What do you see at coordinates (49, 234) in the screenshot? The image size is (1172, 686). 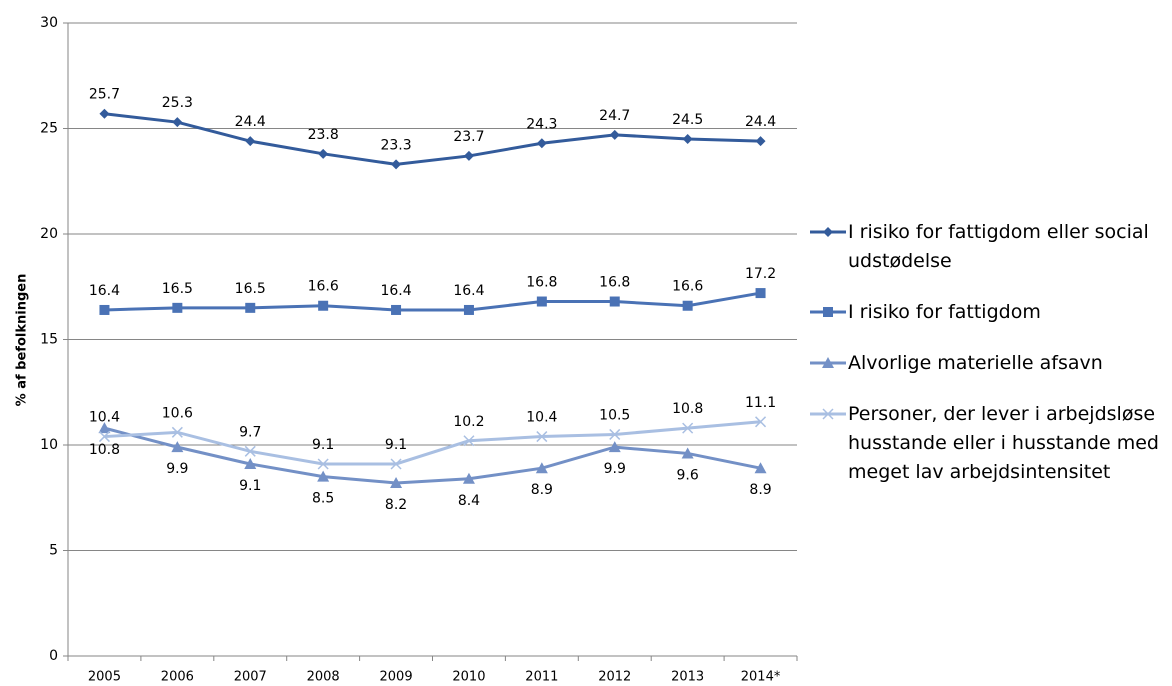 I see `y-tick-label: 20` at bounding box center [49, 234].